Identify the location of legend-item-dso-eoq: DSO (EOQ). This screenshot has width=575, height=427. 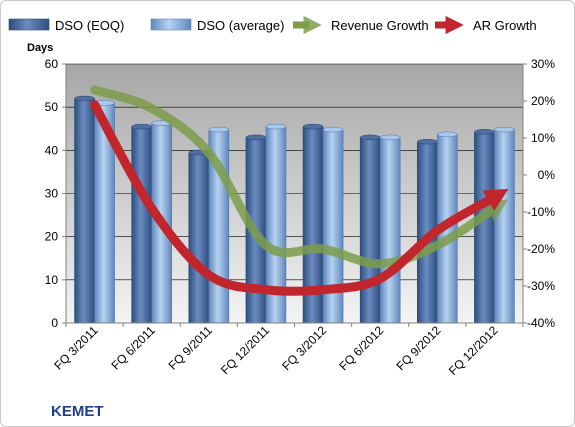
(66, 25).